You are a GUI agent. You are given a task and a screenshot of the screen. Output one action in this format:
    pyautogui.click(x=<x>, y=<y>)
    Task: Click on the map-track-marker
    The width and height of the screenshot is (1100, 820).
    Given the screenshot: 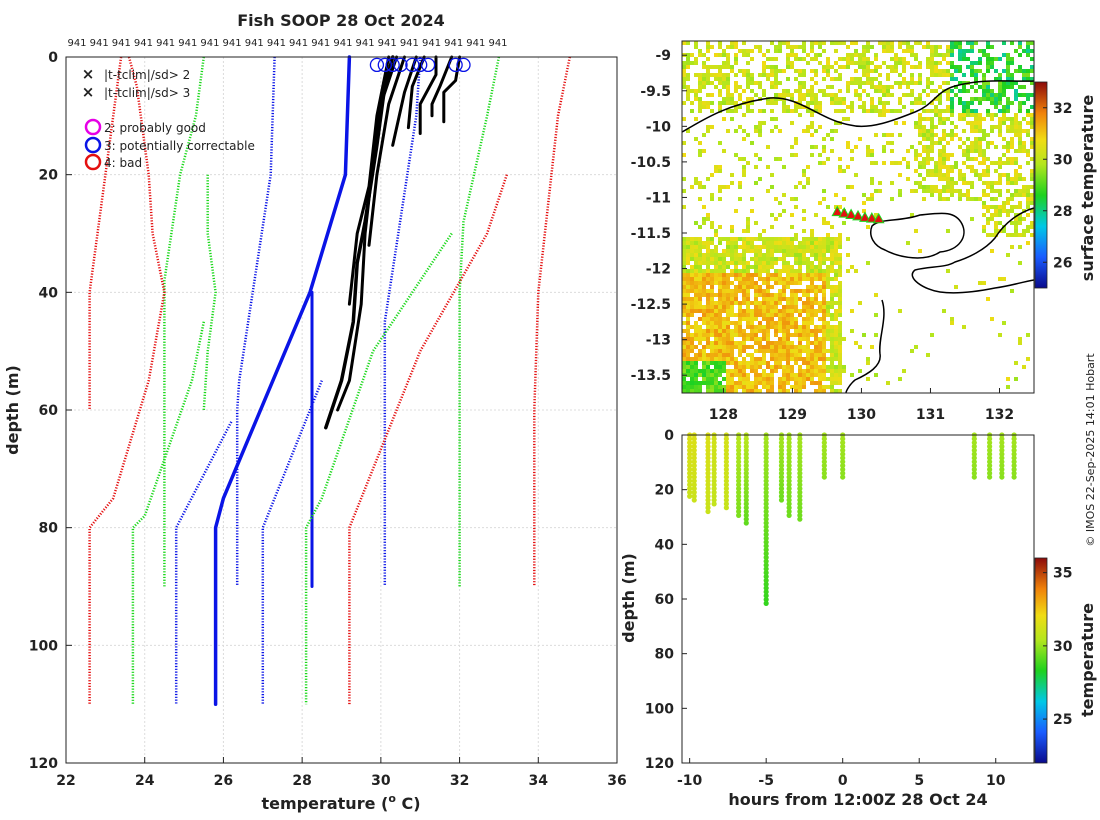 What is the action you would take?
    pyautogui.click(x=851, y=214)
    